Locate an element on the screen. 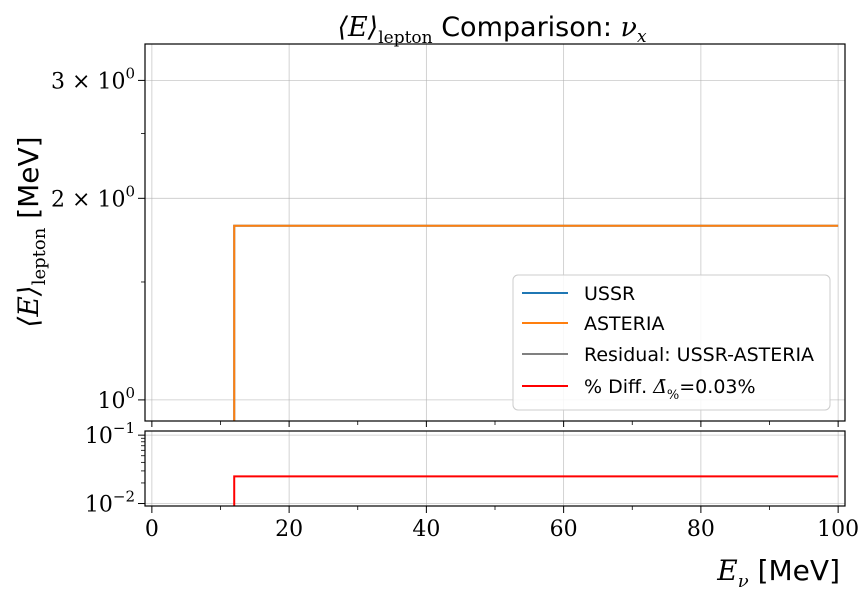 The height and width of the screenshot is (597, 864). y-axis-label: ⟨E⟩lepton [MeV] is located at coordinates (31, 231).